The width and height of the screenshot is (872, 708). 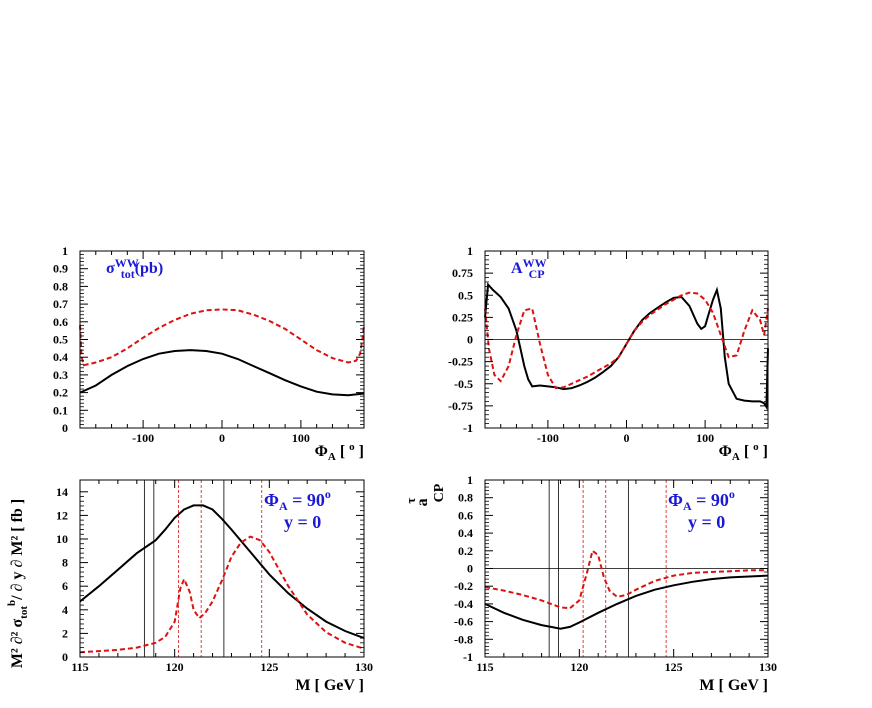 I want to click on y-tick-label: 0.3, so click(x=60, y=375).